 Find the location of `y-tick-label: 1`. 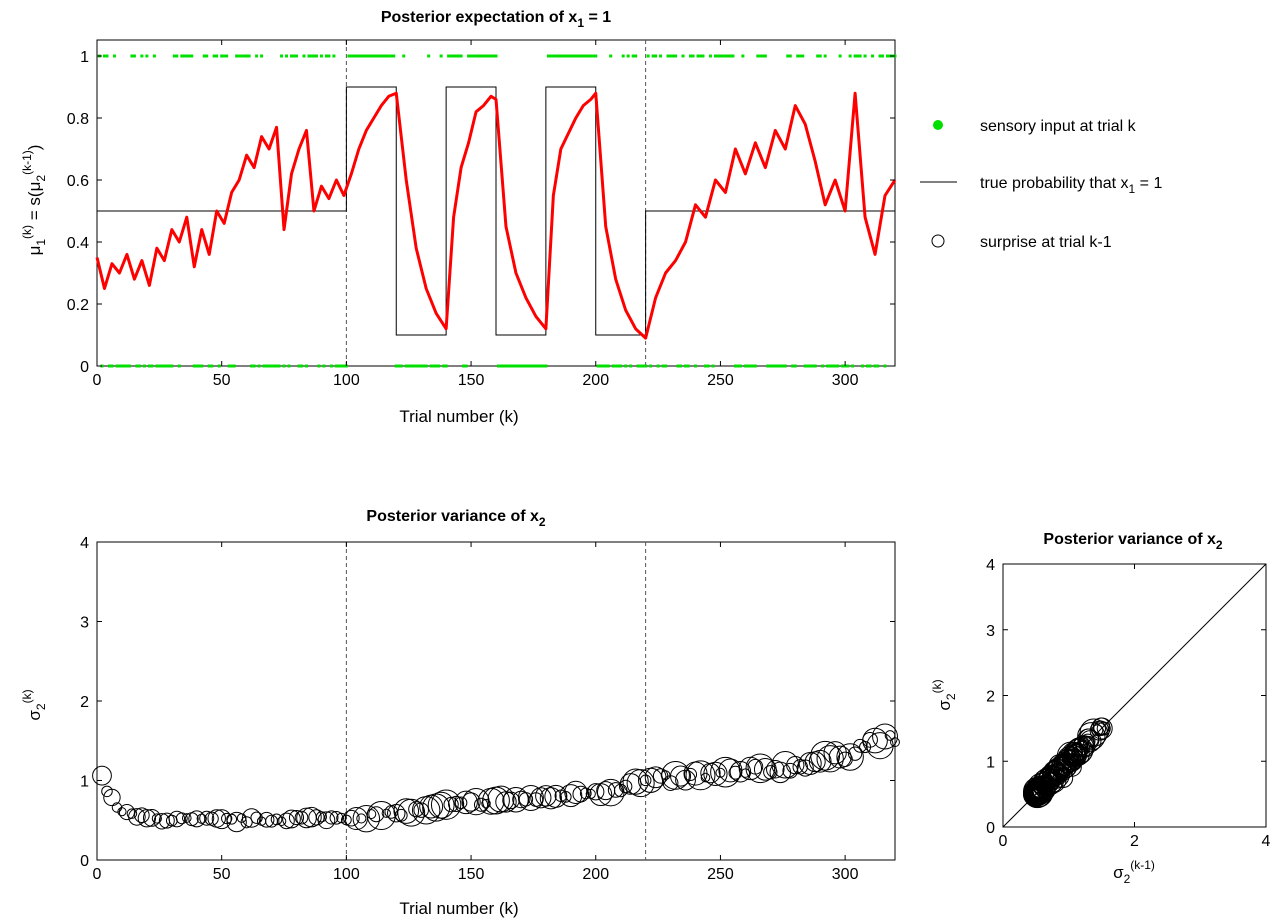

y-tick-label: 1 is located at coordinates (84, 782).